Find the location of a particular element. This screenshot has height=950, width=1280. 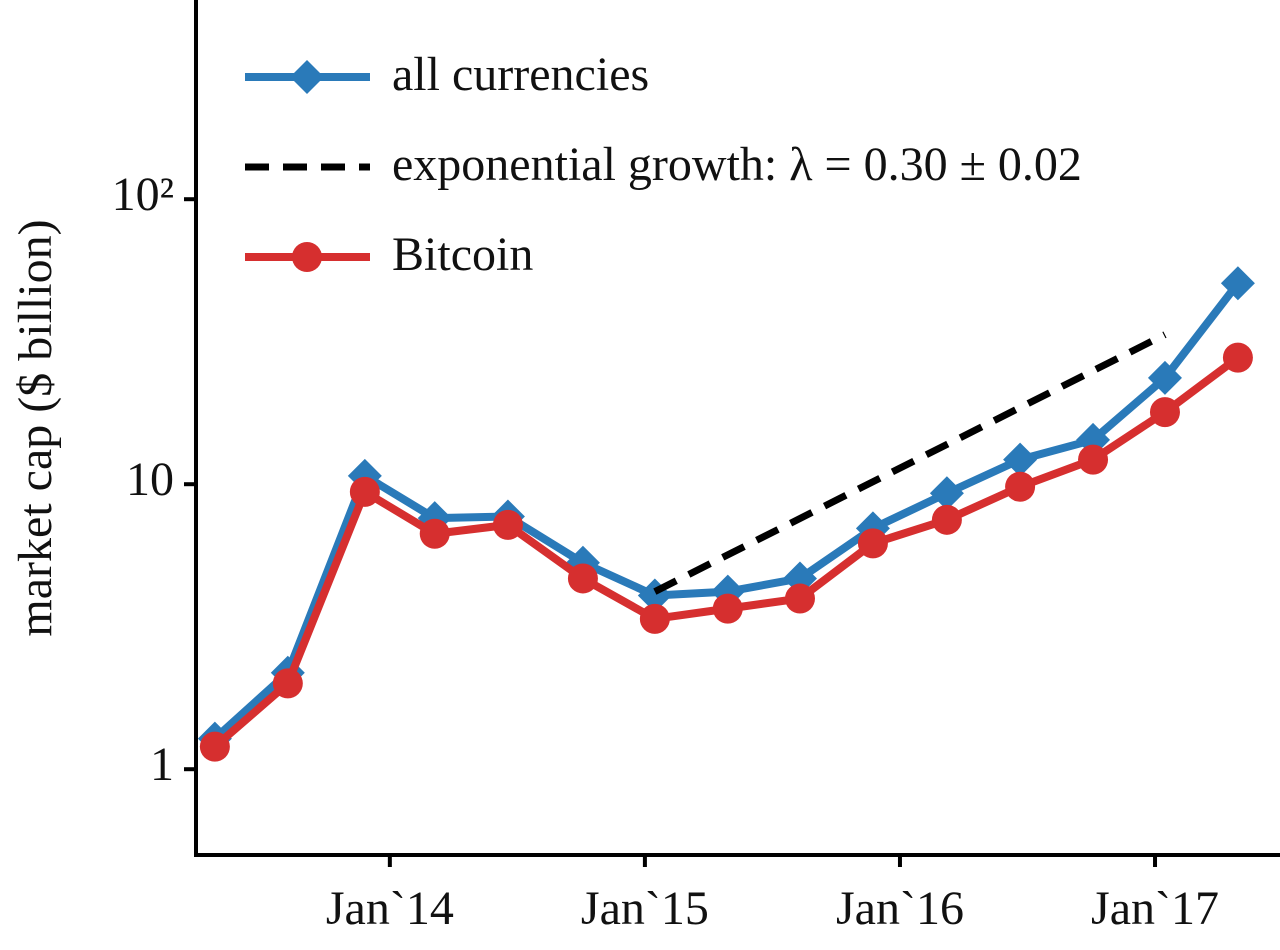

legend-label: Bitcoin is located at coordinates (462, 254).